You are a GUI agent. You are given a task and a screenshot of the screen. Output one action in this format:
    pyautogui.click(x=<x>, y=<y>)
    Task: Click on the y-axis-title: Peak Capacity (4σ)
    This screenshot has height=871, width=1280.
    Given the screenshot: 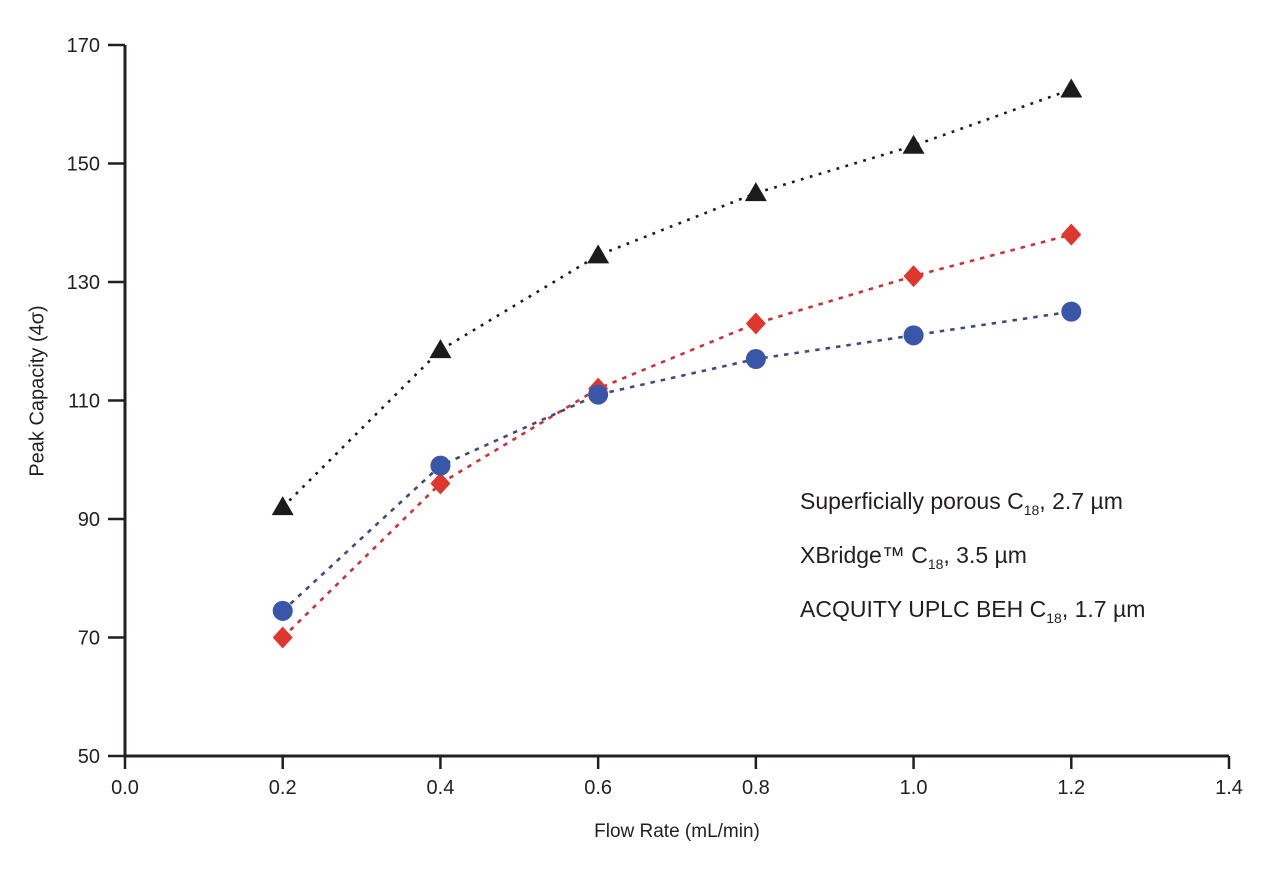 What is the action you would take?
    pyautogui.click(x=37, y=391)
    